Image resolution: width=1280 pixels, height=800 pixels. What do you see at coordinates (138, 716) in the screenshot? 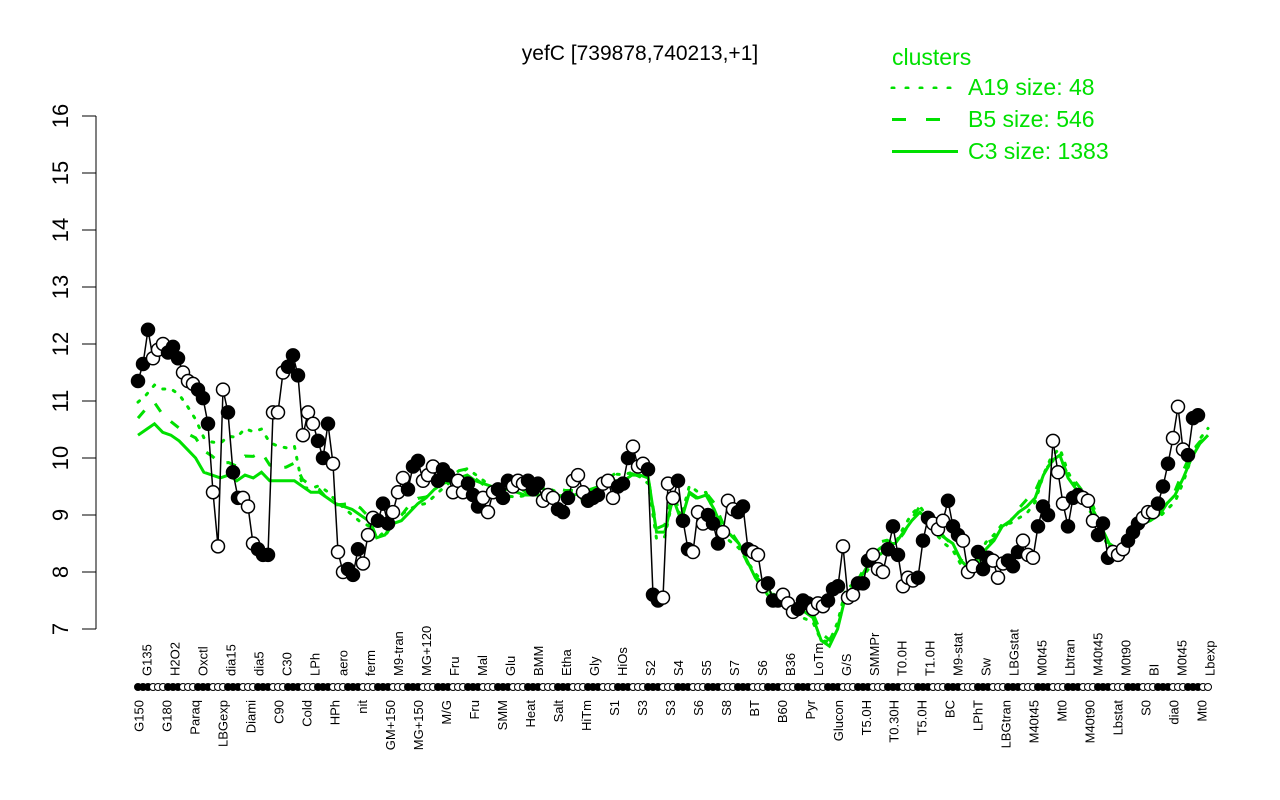
I see `x-tick-label: G150` at bounding box center [138, 716].